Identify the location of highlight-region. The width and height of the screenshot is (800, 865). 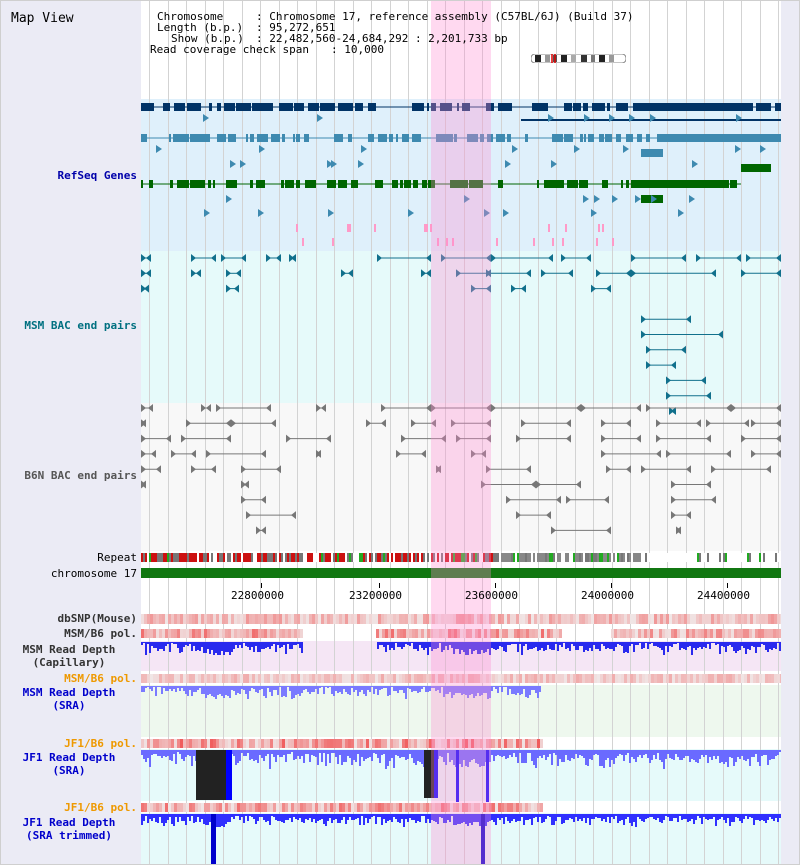
(461, 432).